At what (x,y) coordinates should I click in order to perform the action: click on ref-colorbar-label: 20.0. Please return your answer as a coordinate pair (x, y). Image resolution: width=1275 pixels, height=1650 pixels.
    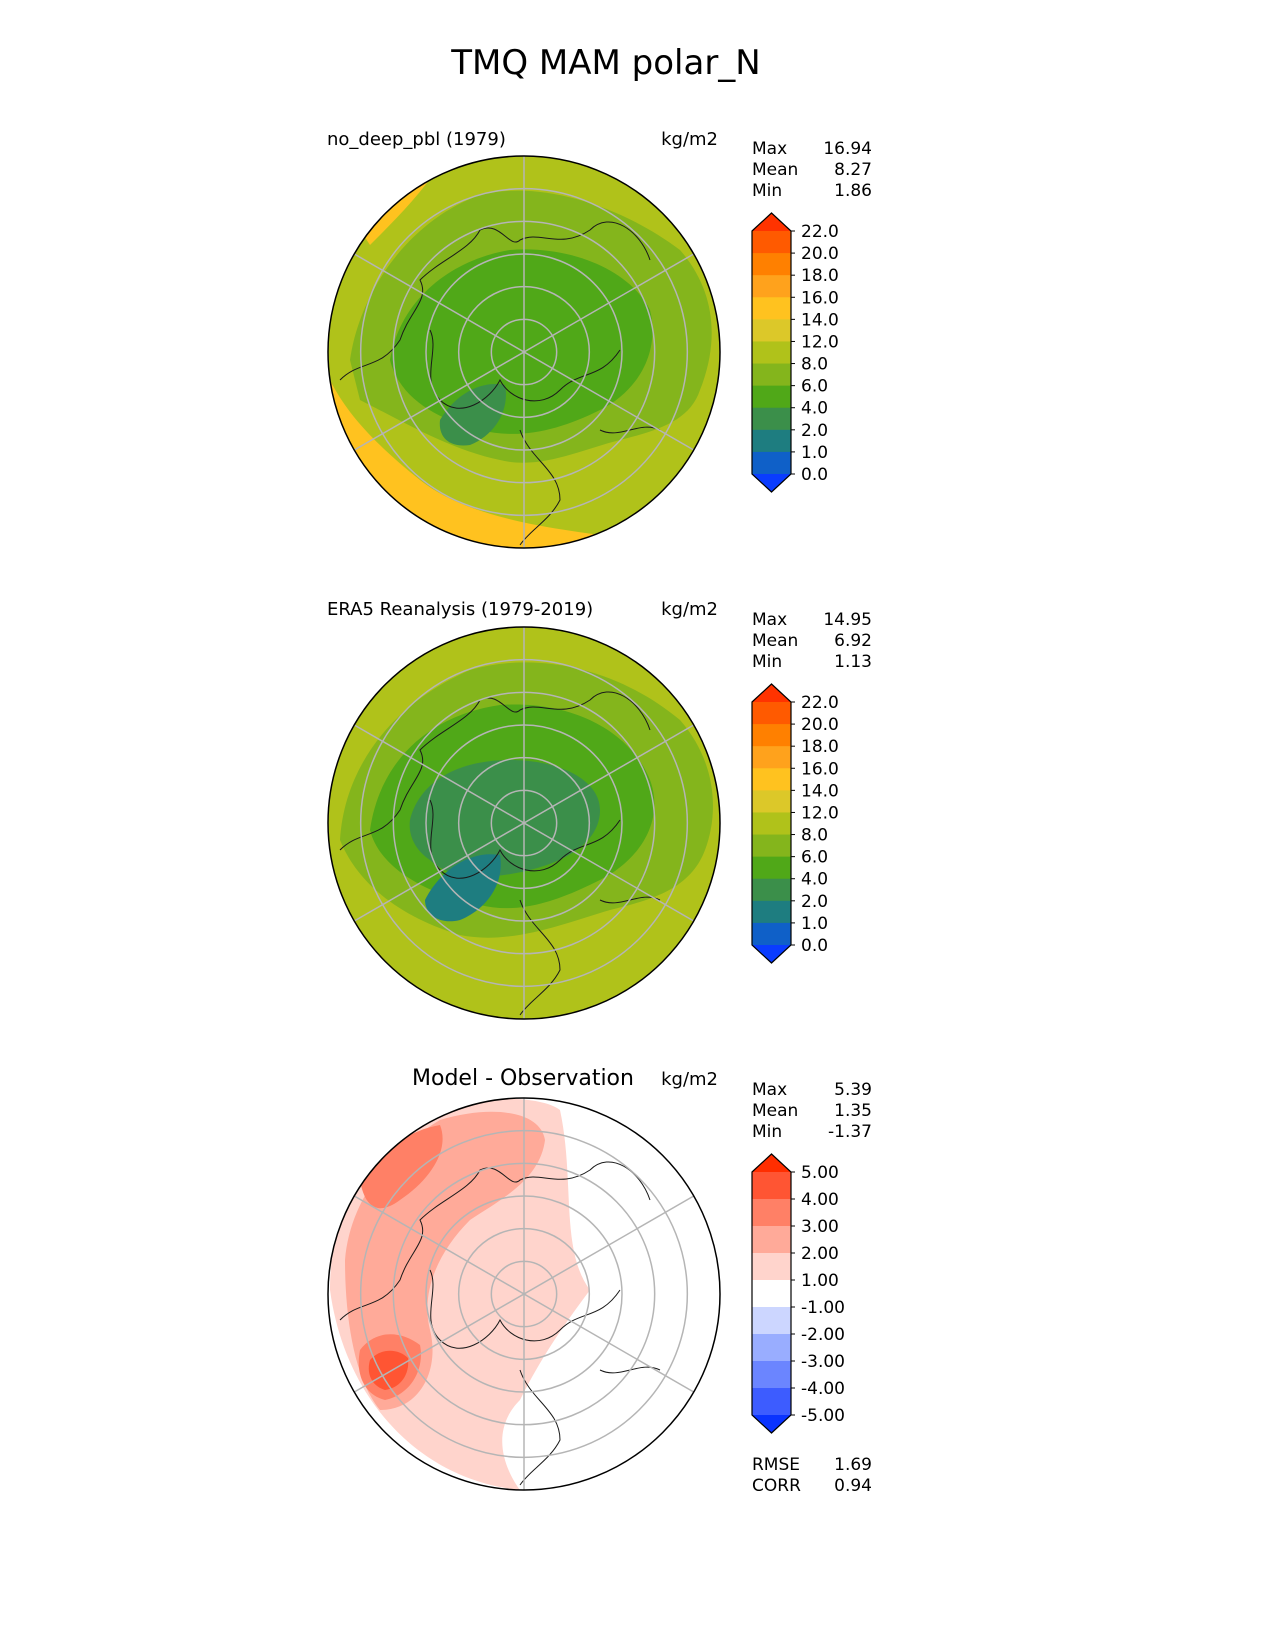
    Looking at the image, I should click on (820, 725).